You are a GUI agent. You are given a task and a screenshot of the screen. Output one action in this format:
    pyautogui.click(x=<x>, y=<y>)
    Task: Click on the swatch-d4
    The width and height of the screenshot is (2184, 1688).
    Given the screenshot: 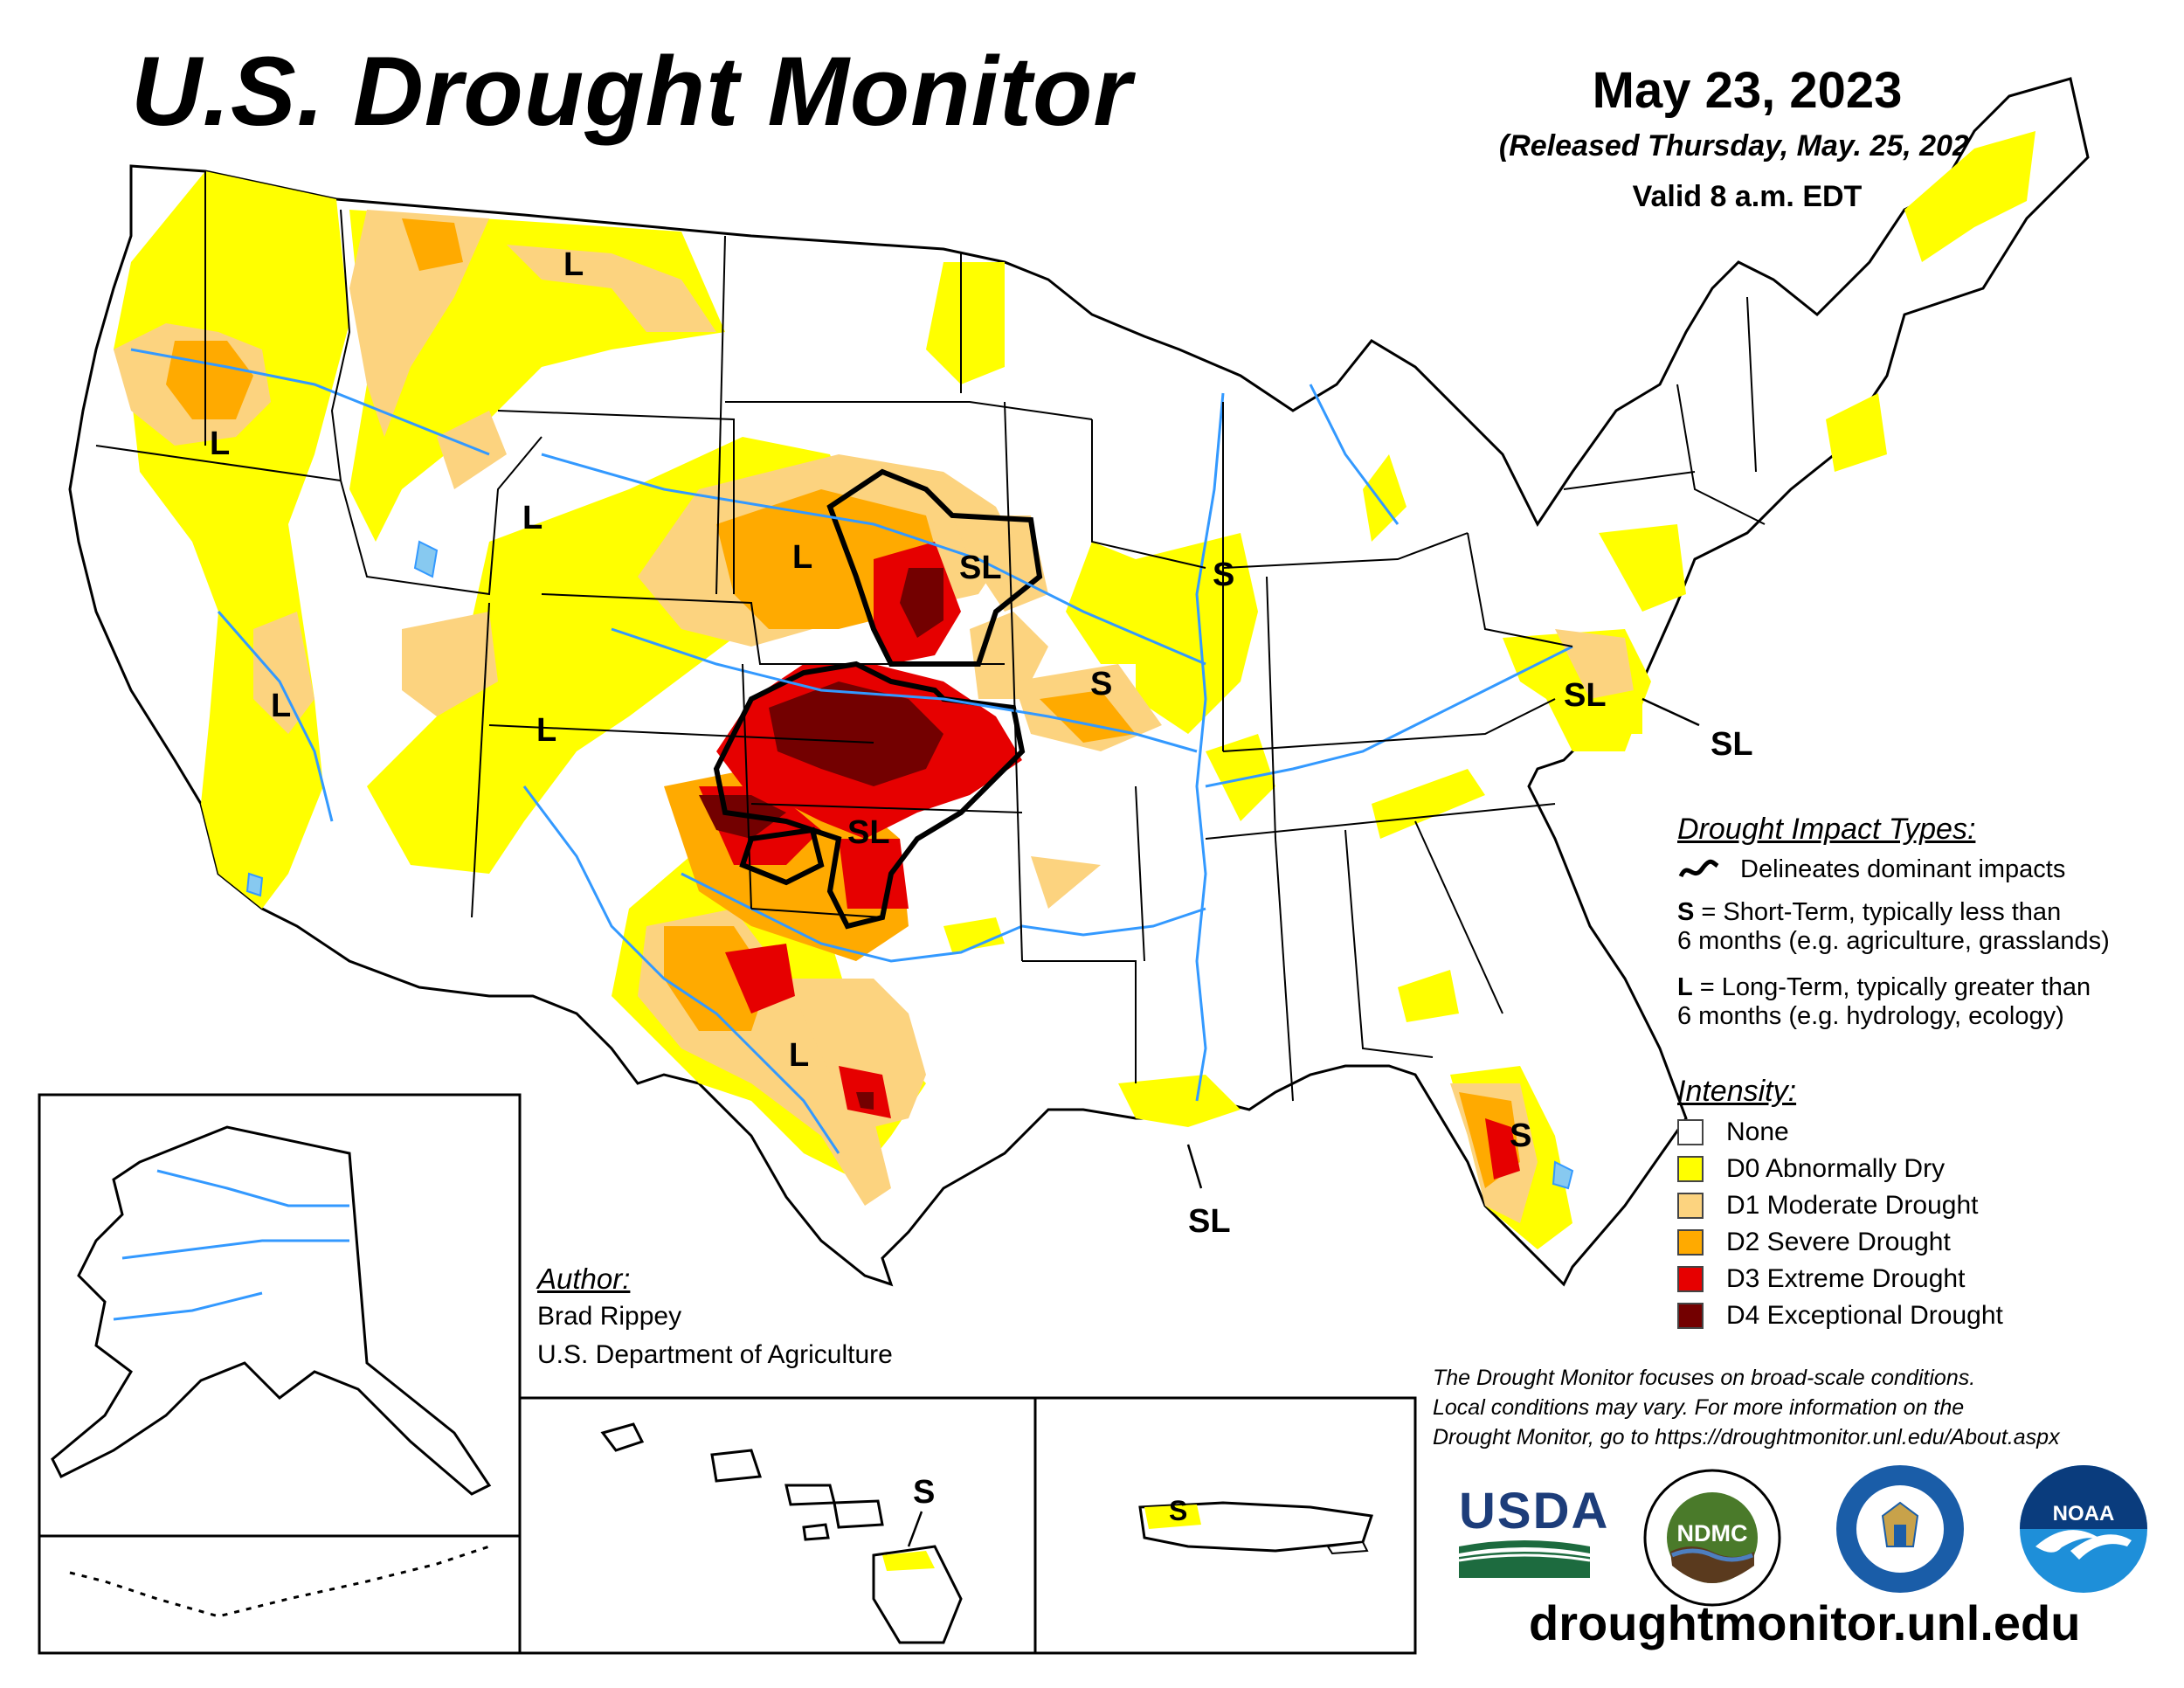 What is the action you would take?
    pyautogui.click(x=1690, y=1316)
    